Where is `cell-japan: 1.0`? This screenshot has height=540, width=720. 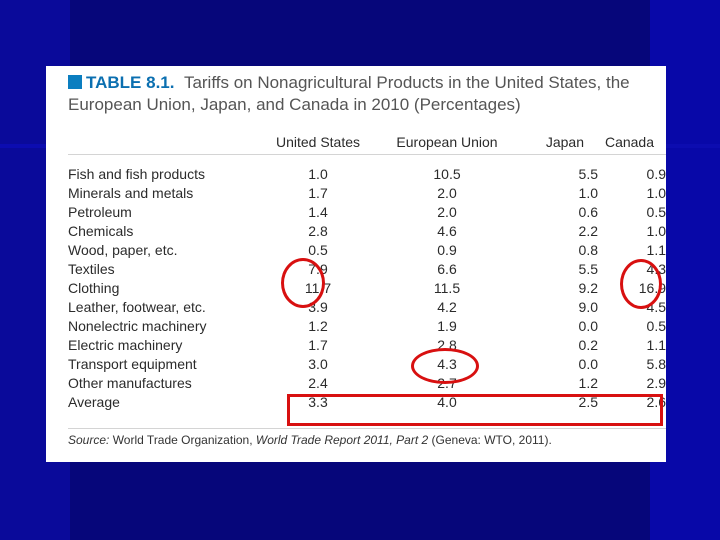
cell-japan: 1.0 is located at coordinates (588, 193).